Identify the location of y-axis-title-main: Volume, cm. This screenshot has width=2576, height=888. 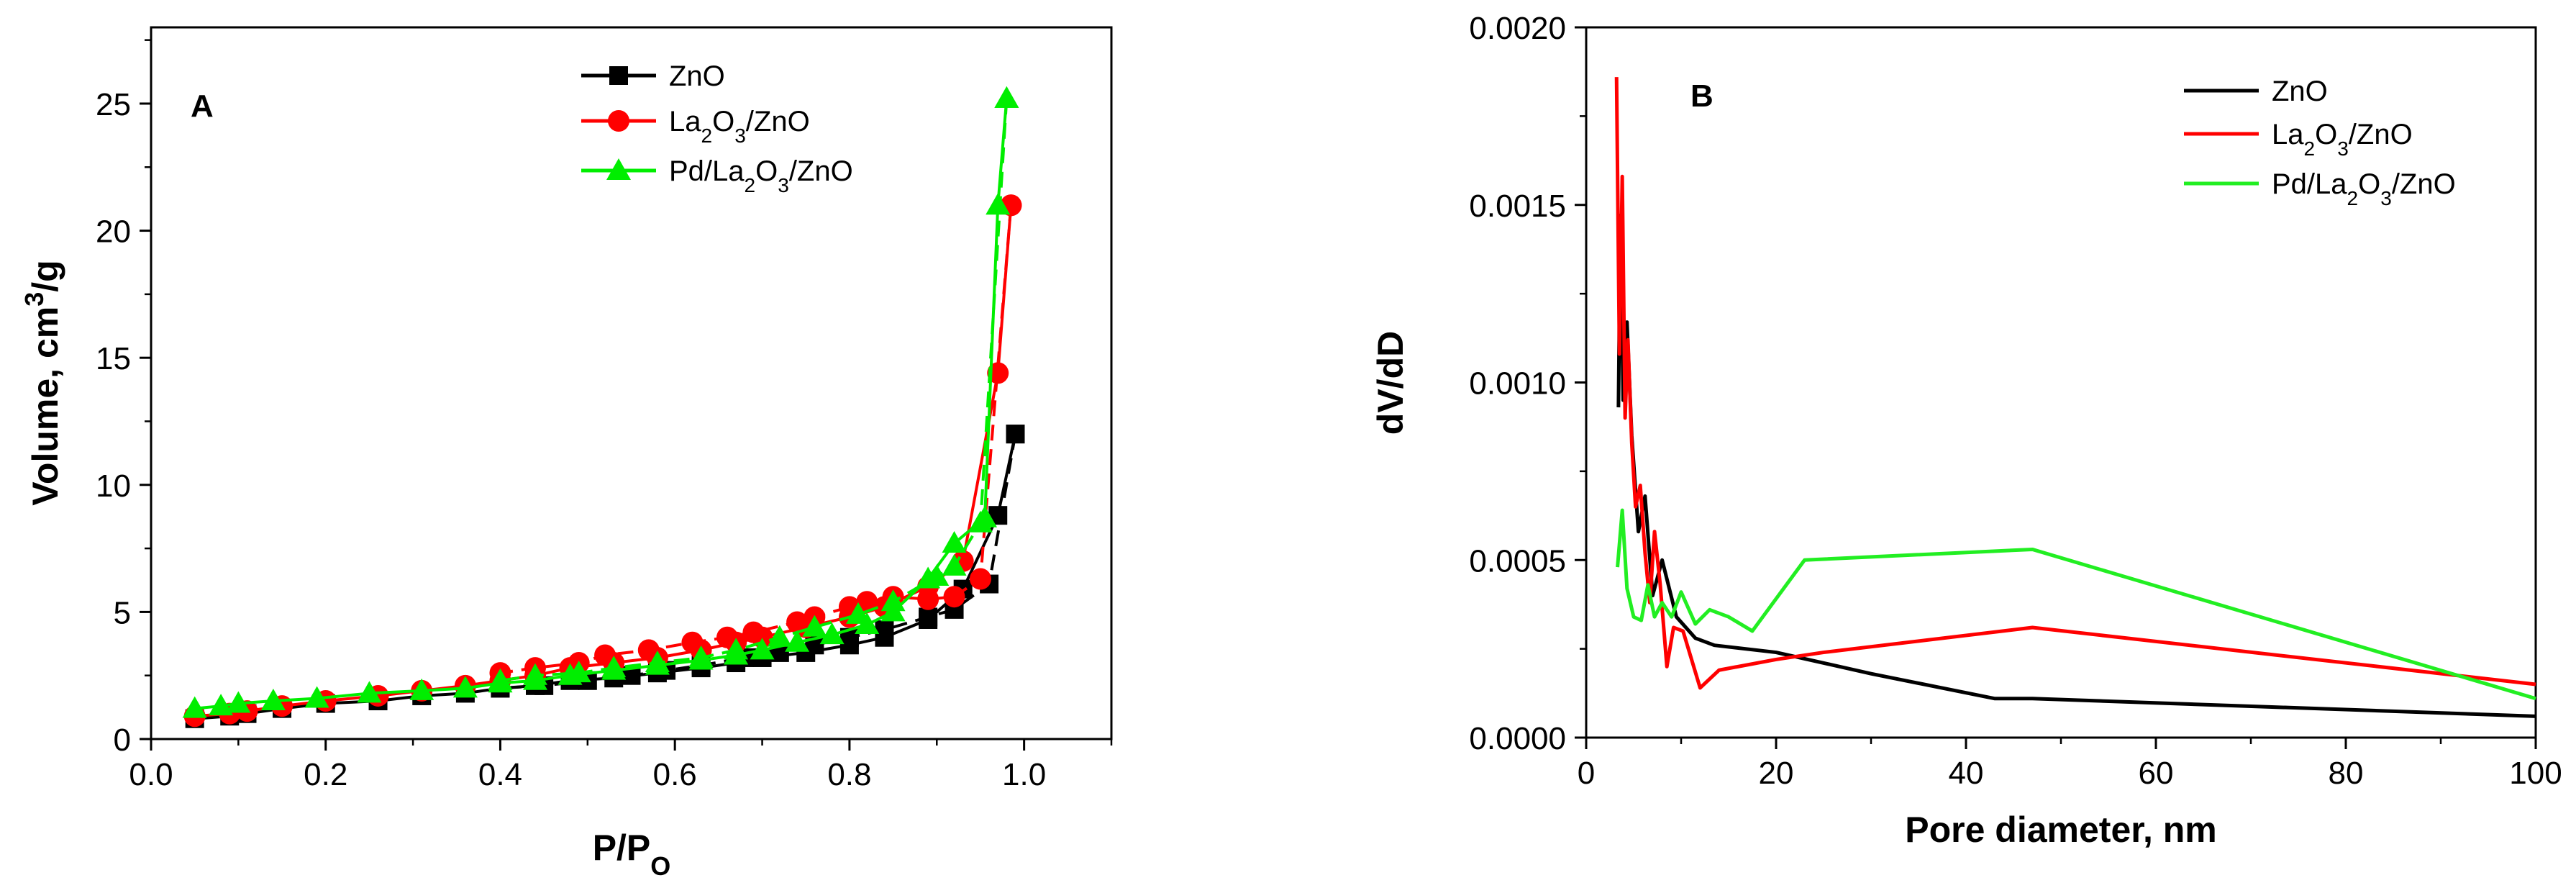
(45, 406).